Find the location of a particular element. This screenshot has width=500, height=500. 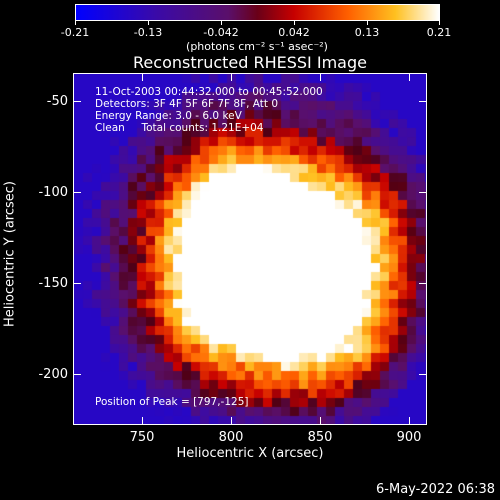

timestamp: 6-May-2022 06:38 is located at coordinates (435, 489).